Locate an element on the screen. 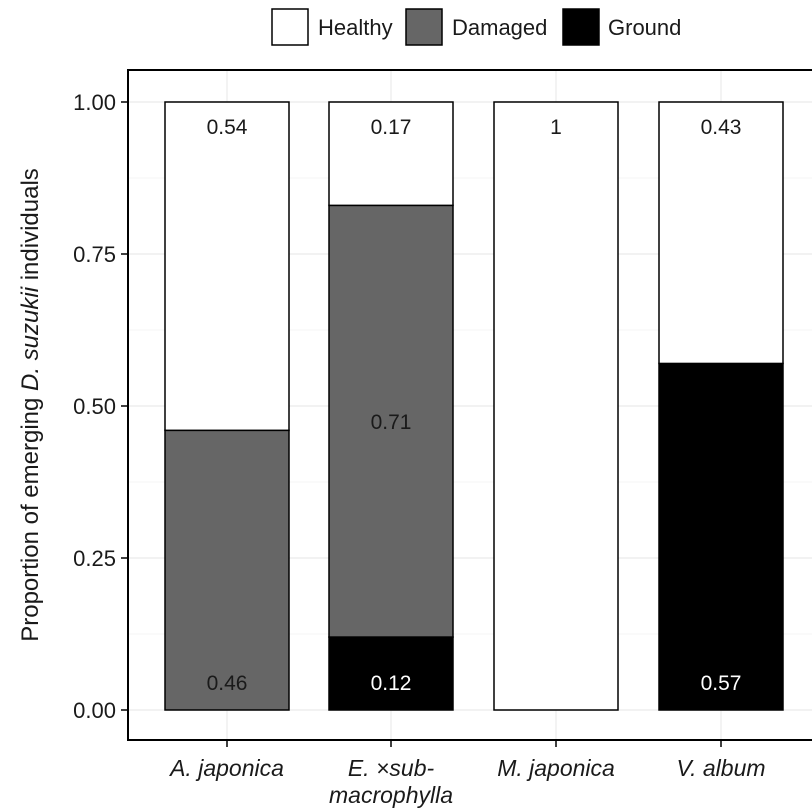  x-tick-label-e-sub-macrophylla: E. ×sub-macrophylla is located at coordinates (391, 781).